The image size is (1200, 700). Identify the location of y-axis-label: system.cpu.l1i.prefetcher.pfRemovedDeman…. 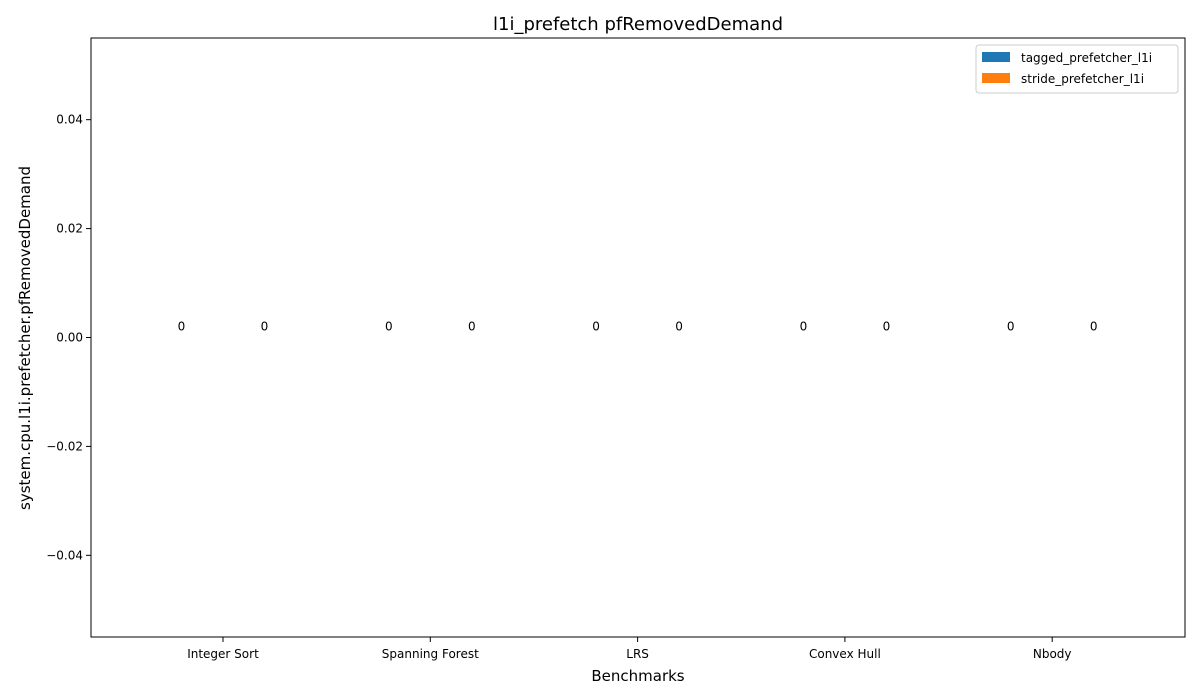
(25, 338).